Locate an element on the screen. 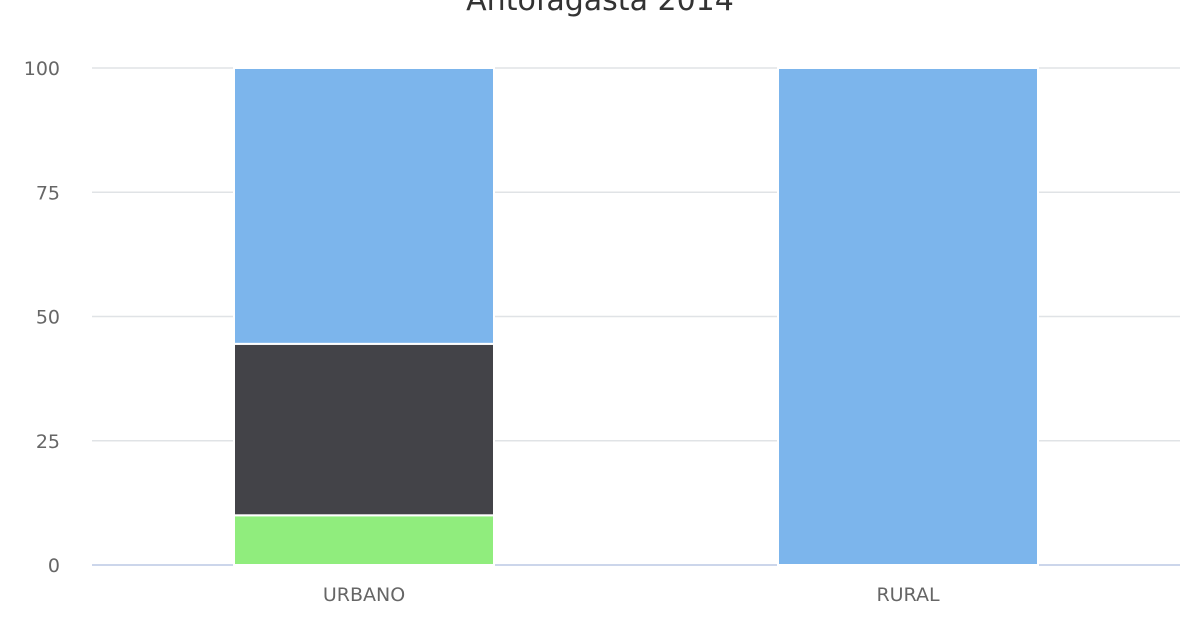 The width and height of the screenshot is (1200, 640). y-tick-label: 25 is located at coordinates (48, 442).